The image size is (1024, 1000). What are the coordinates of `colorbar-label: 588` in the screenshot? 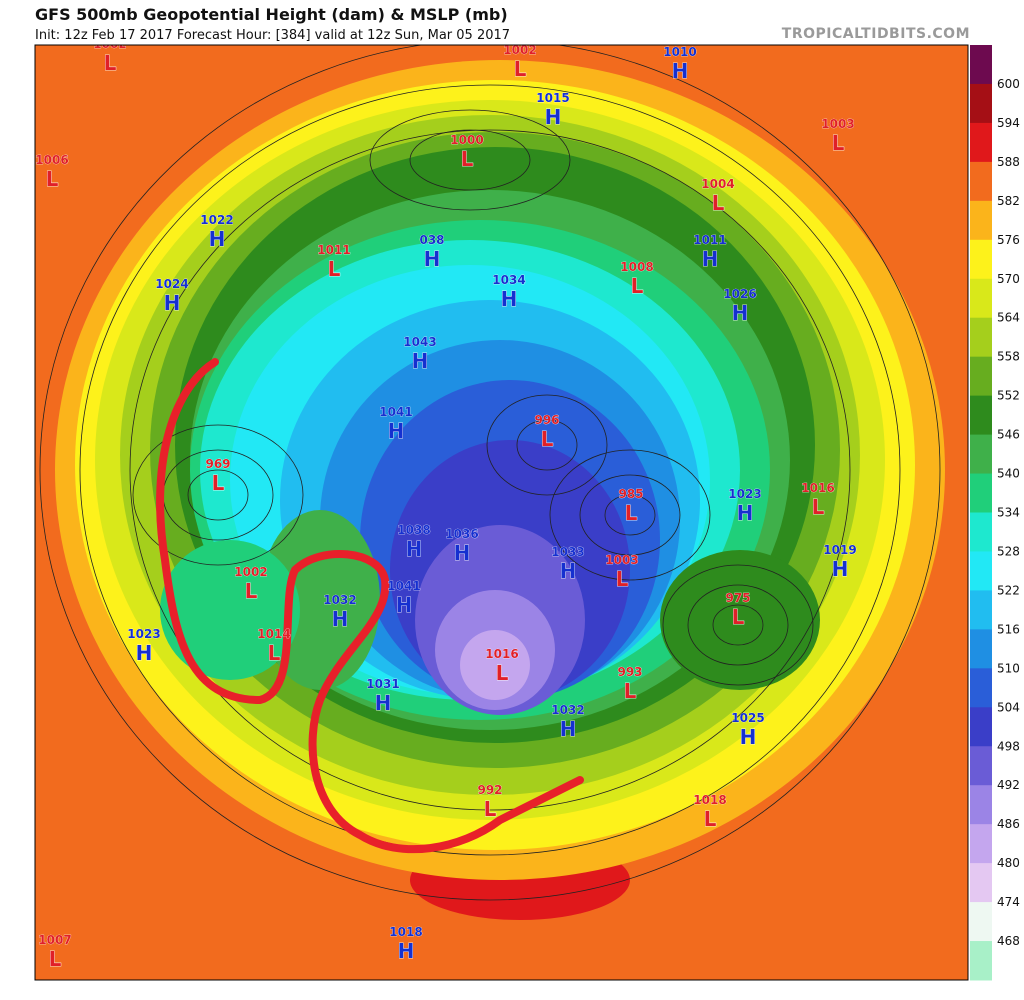 It's located at (1008, 162).